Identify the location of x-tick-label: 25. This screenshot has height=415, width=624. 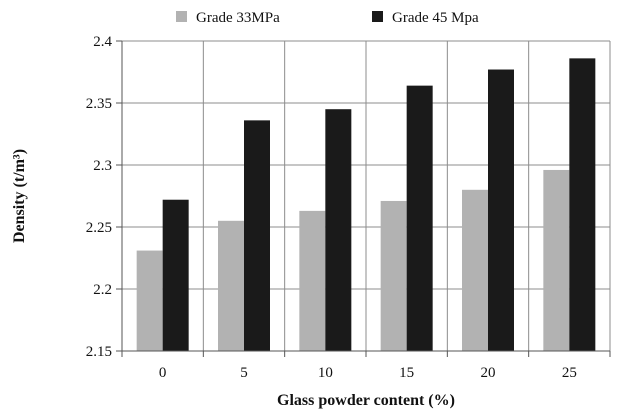
(569, 373).